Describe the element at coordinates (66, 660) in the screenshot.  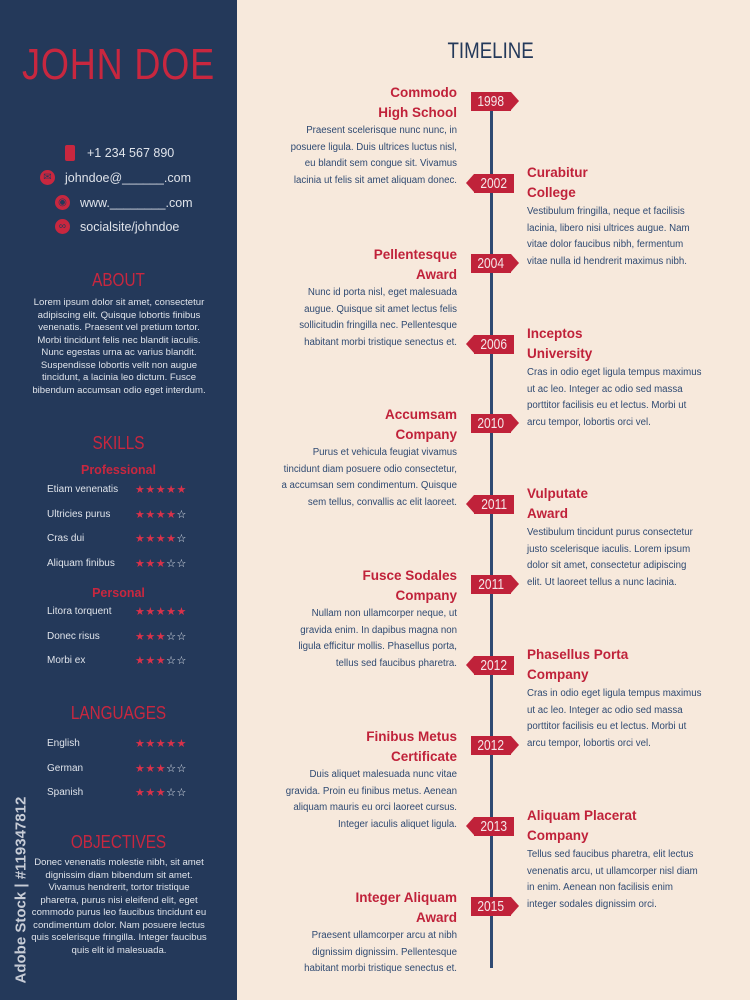
I see `skill-personal-label: Morbi ex` at that location.